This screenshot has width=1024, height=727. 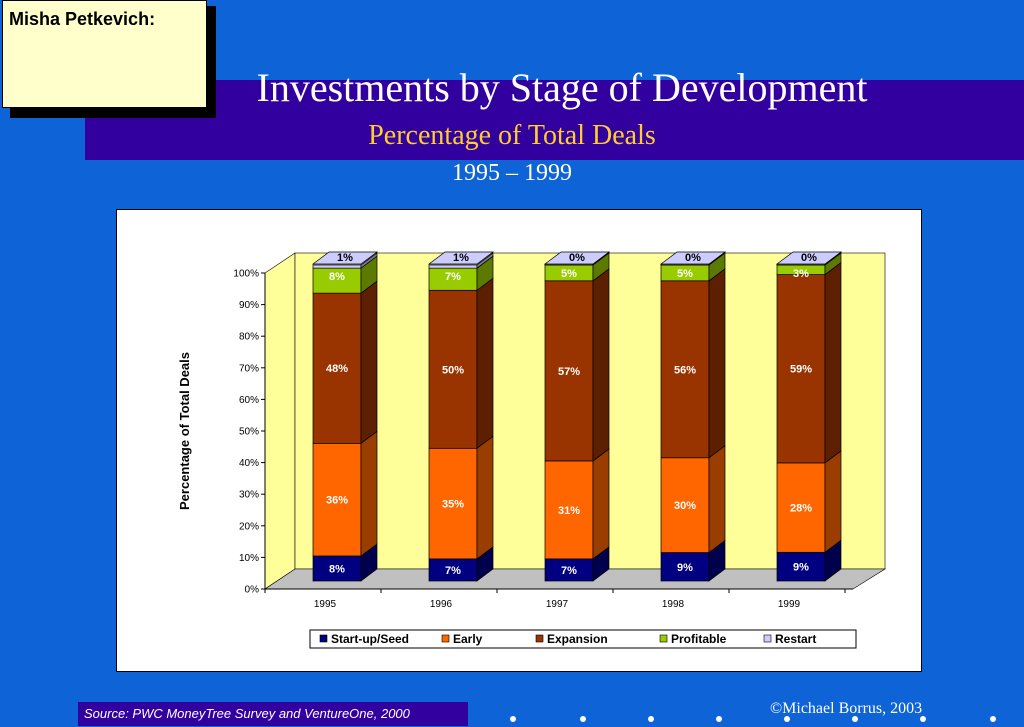 I want to click on y-tick-label: 10%, so click(x=249, y=558).